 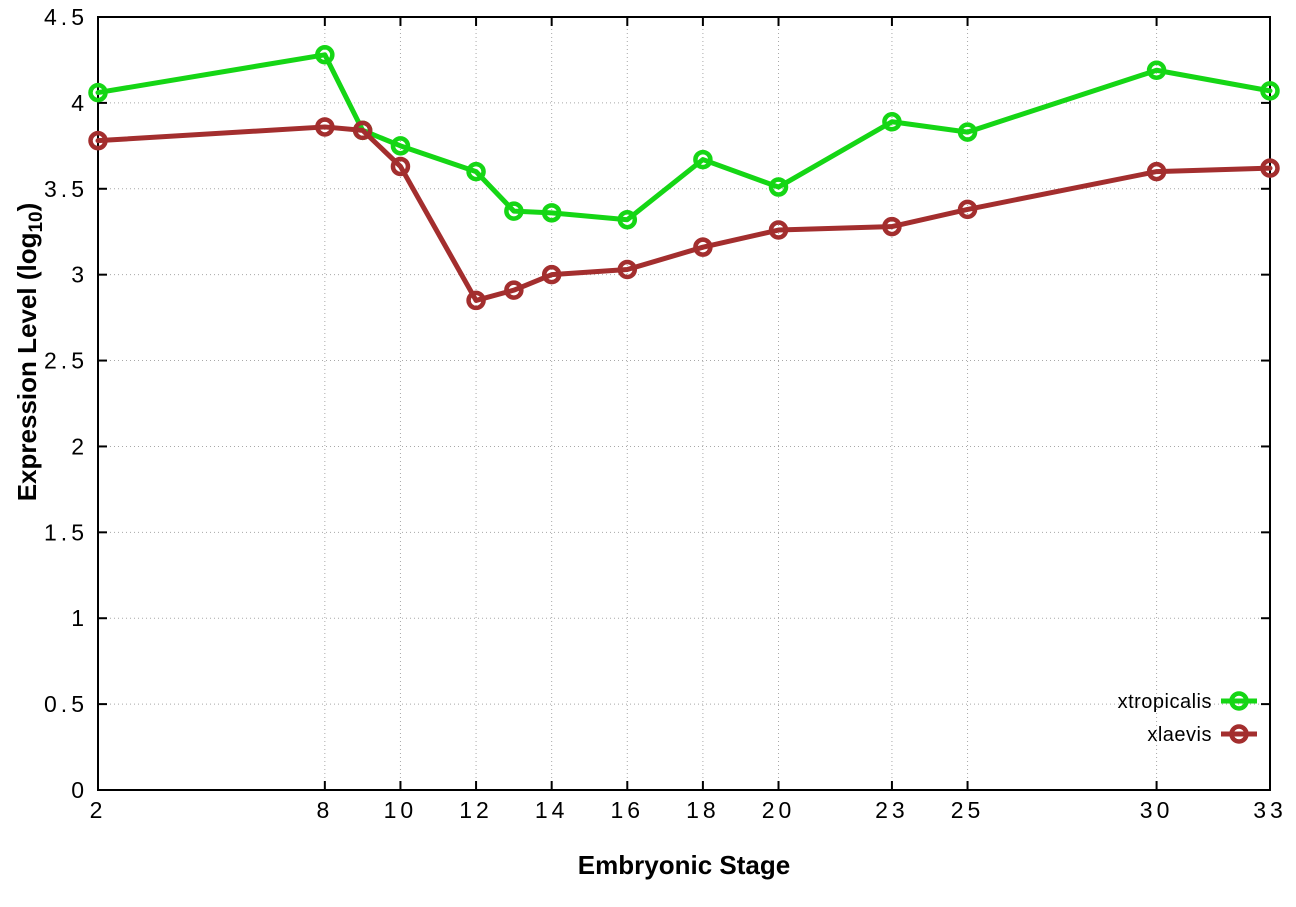 I want to click on x-tick-label-20: 20, so click(x=779, y=810).